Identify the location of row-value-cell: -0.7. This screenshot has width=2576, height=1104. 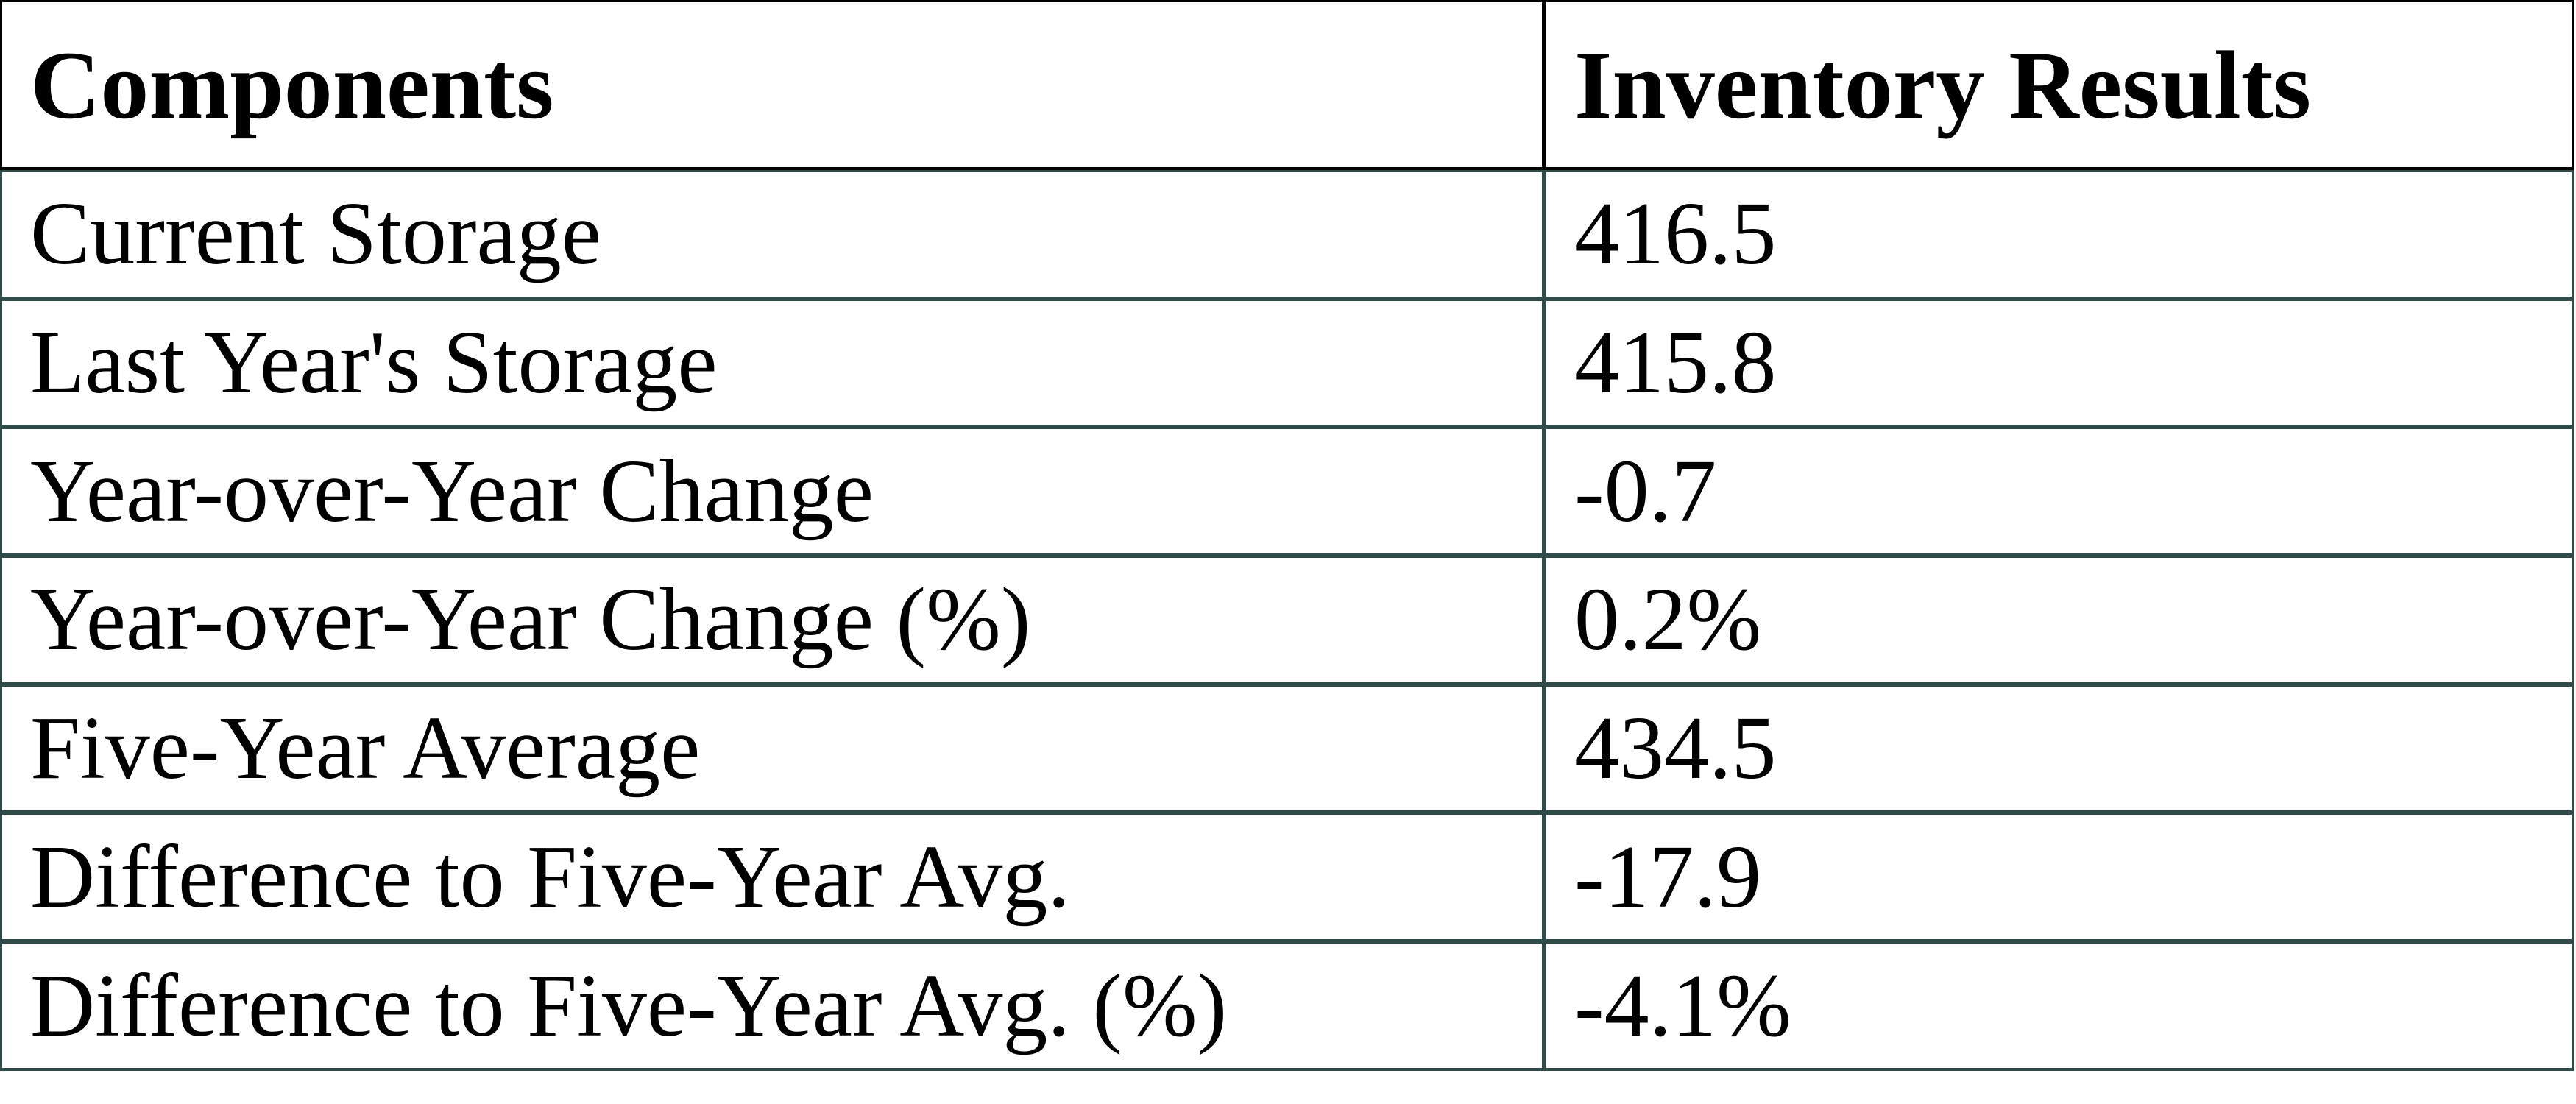
(2059, 491).